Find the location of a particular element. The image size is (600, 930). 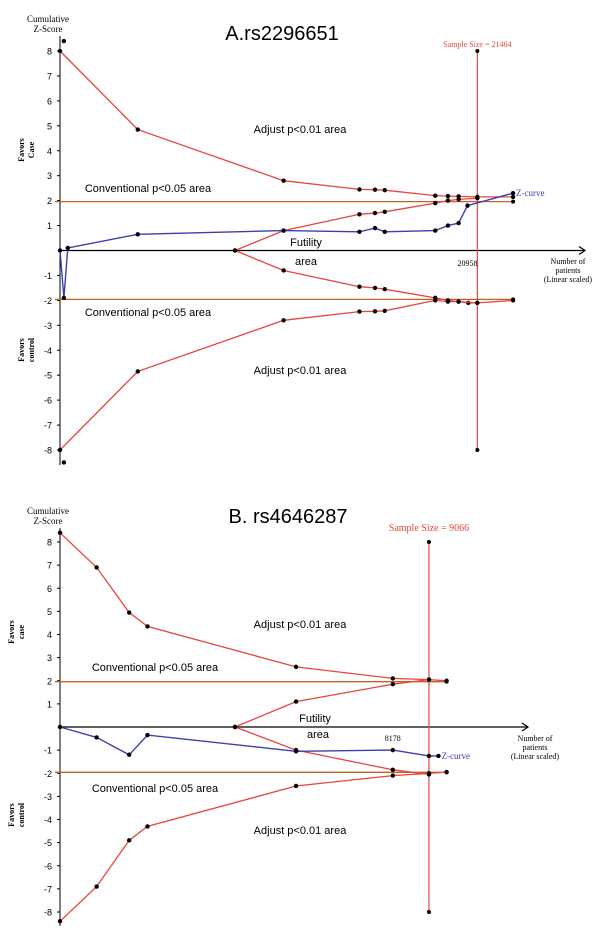

x-axis-arrow is located at coordinates (582, 250).